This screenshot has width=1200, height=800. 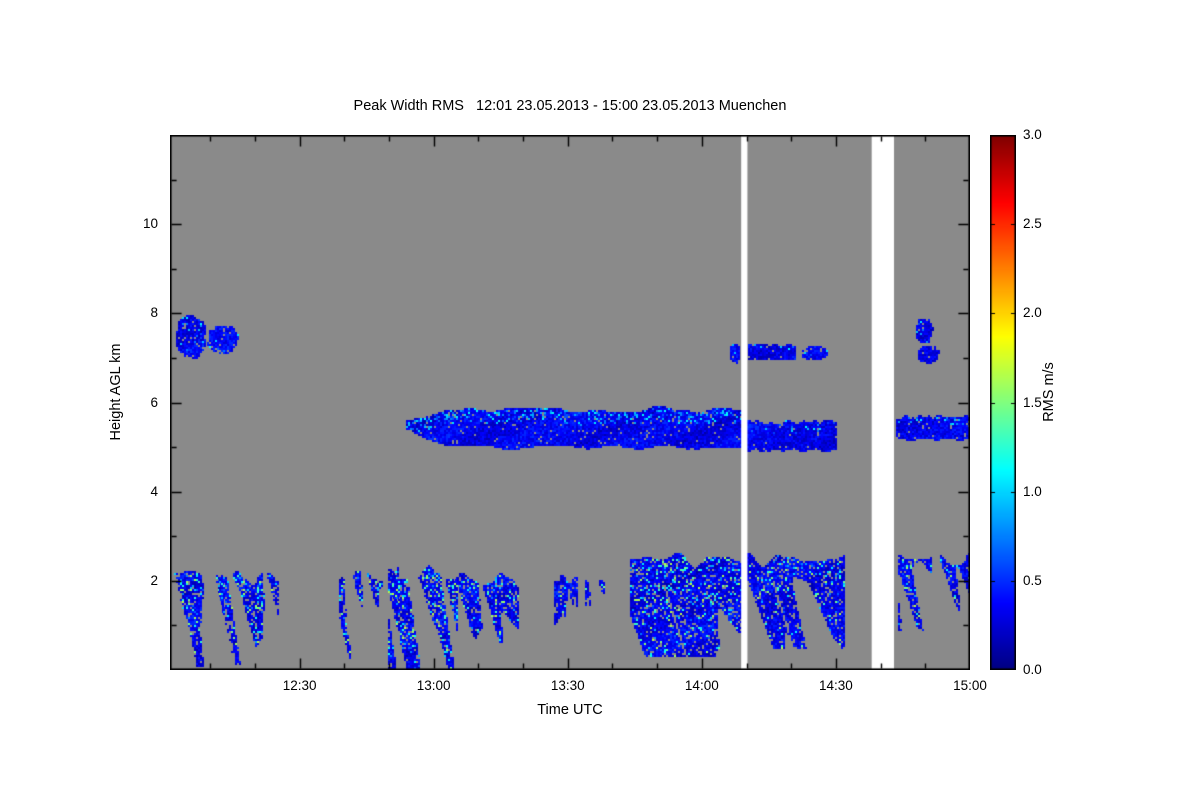 What do you see at coordinates (701, 685) in the screenshot?
I see `x-tick-label: 14:00` at bounding box center [701, 685].